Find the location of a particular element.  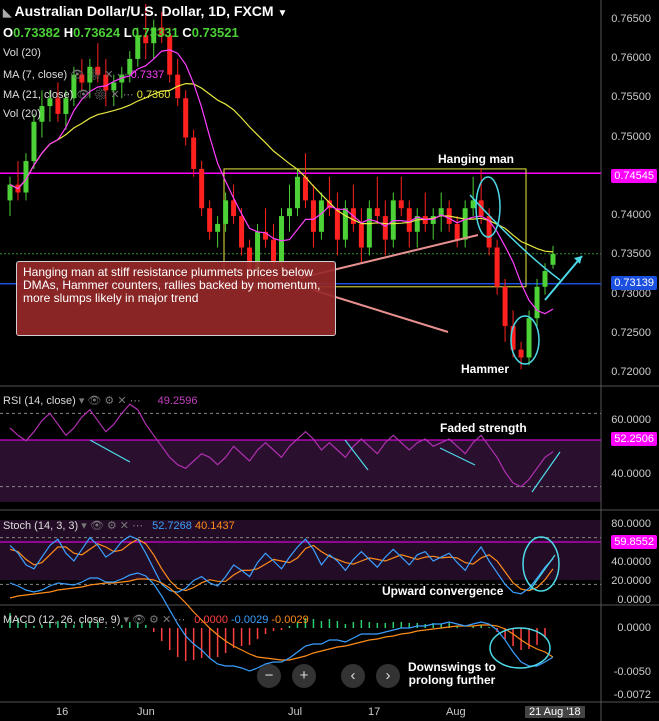

hanging-man-label: Hanging man is located at coordinates (476, 159).